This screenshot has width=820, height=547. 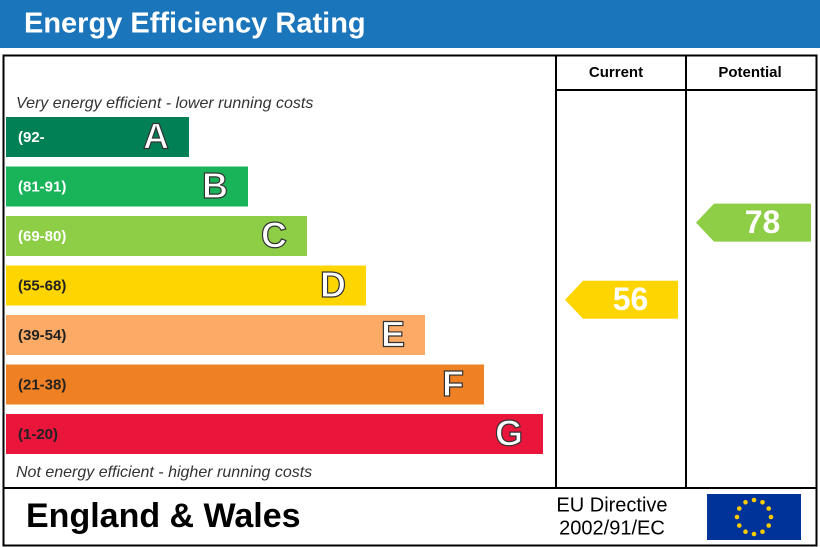 What do you see at coordinates (42, 285) in the screenshot?
I see `band-range: (55-68)` at bounding box center [42, 285].